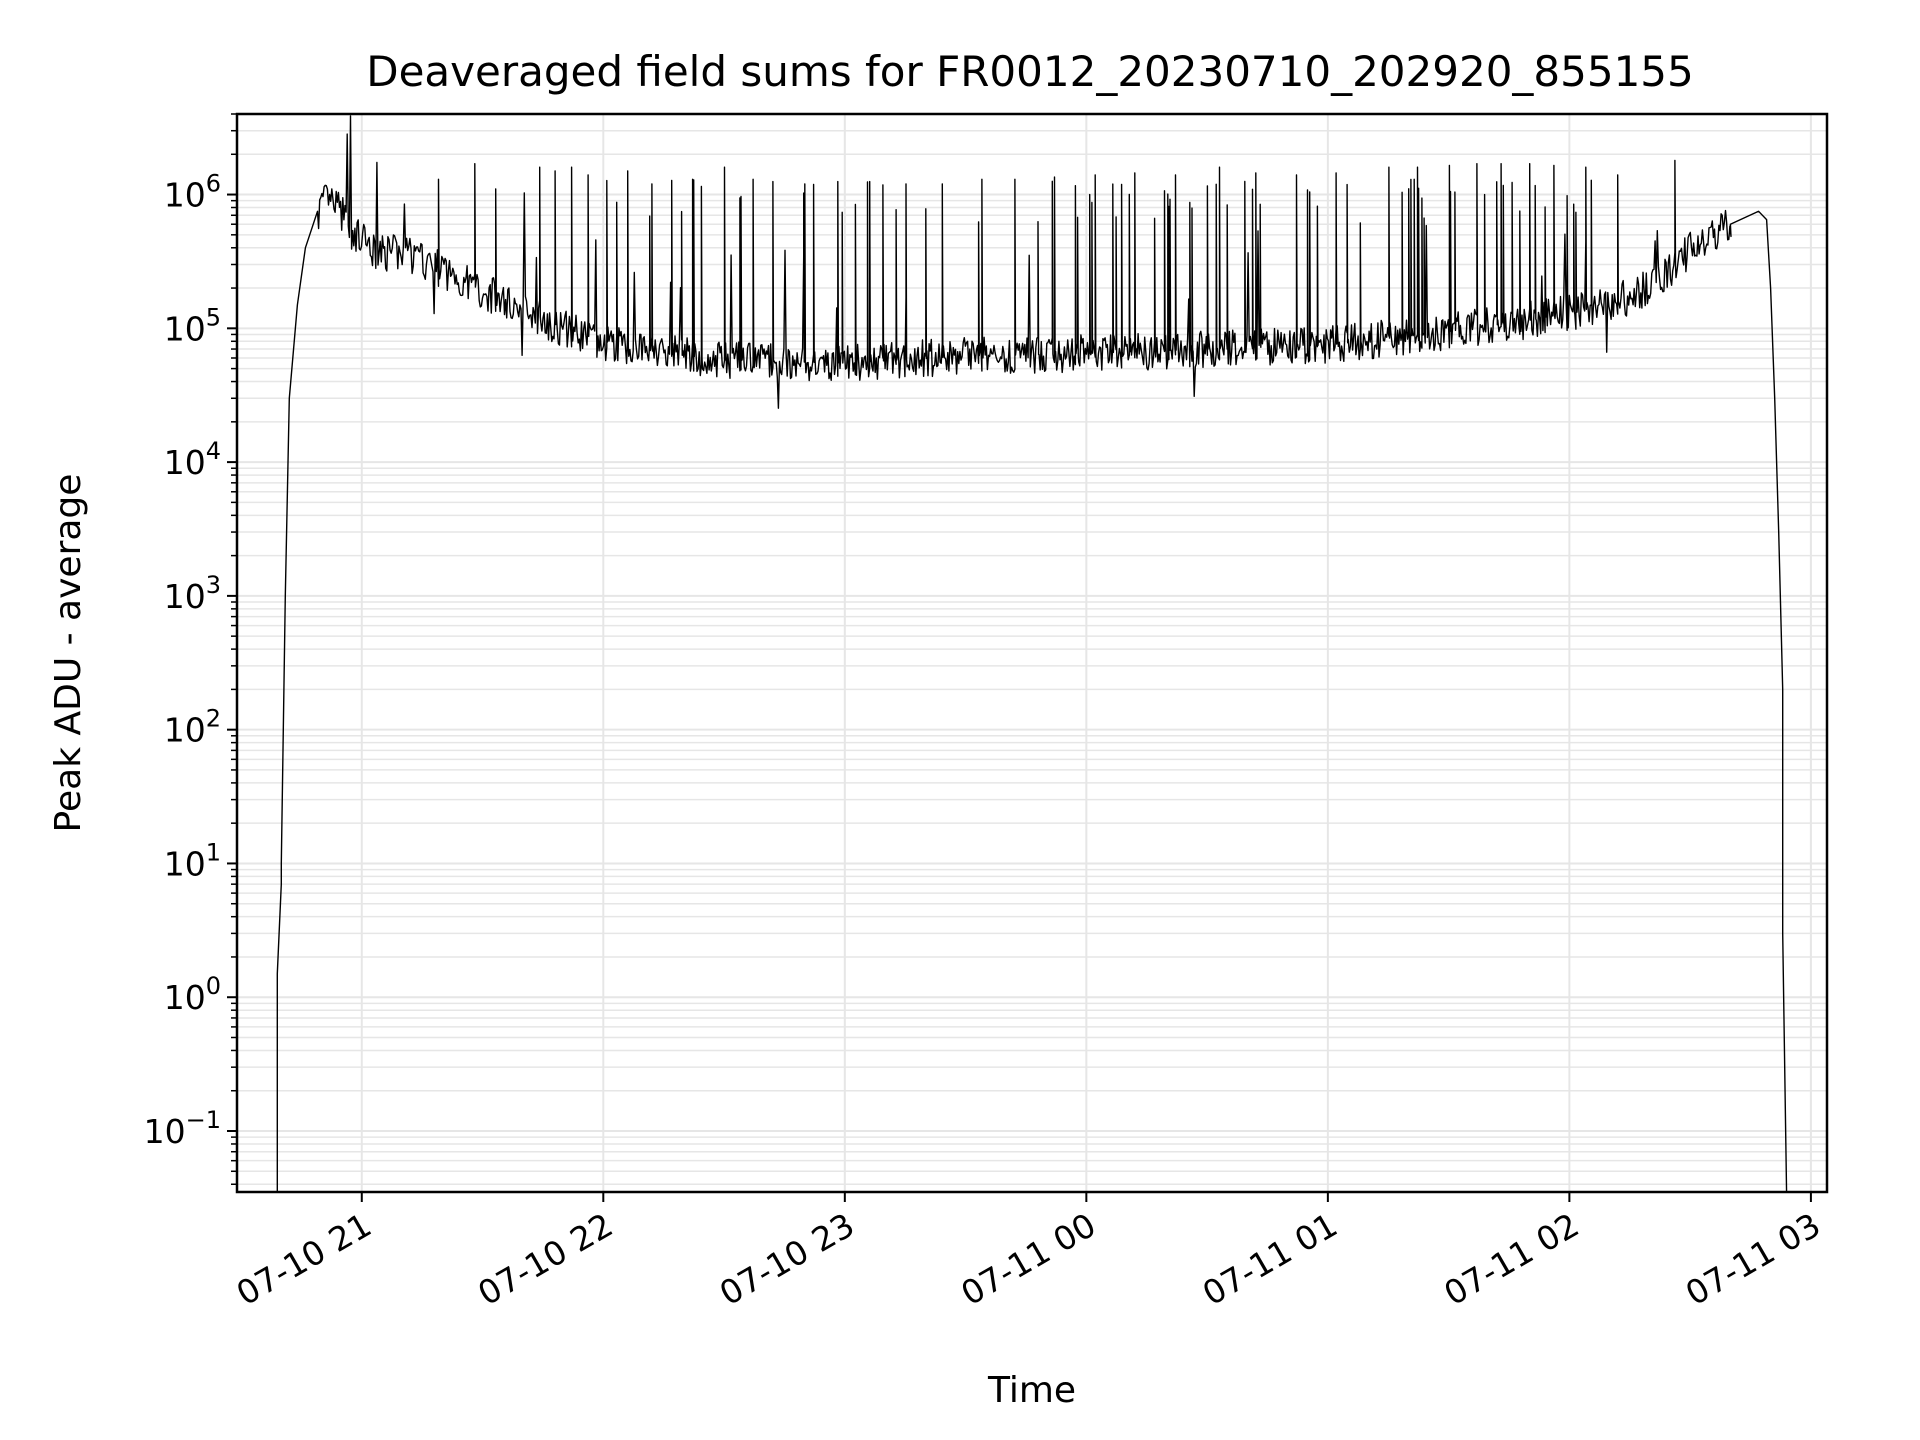  What do you see at coordinates (1028, 1259) in the screenshot?
I see `x-tick-label: 07-11 00` at bounding box center [1028, 1259].